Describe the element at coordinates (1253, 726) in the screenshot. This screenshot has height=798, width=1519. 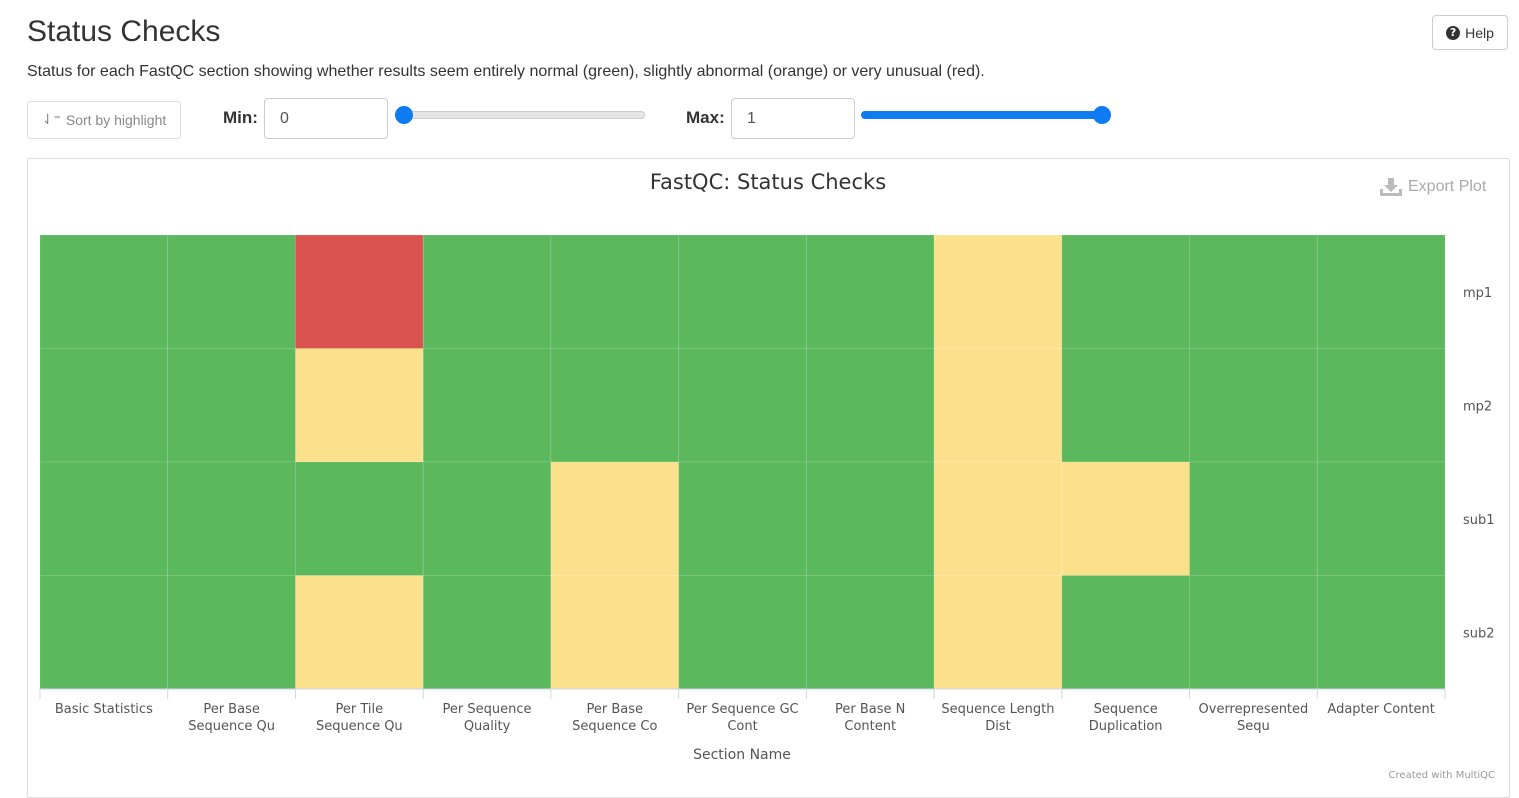
I see `x-tick-label-line: Sequ` at that location.